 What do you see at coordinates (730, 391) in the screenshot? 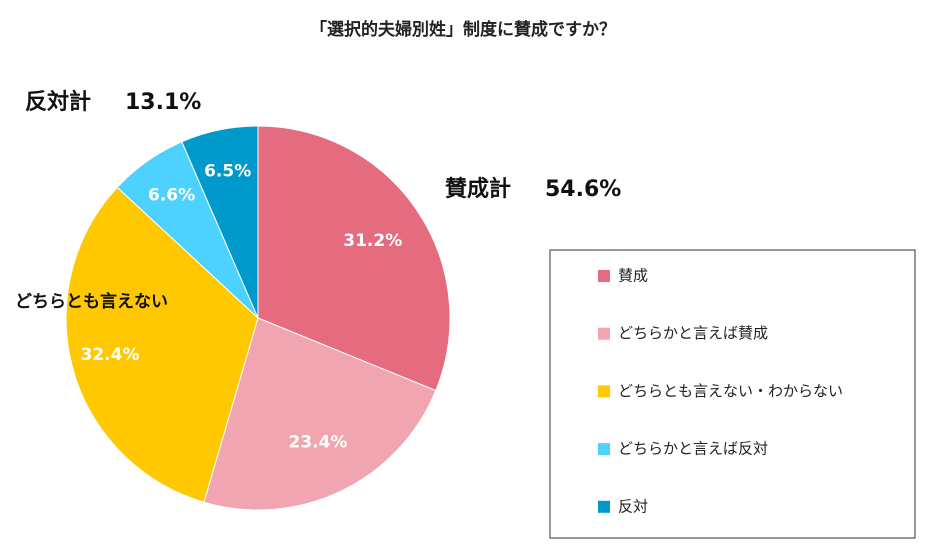
I see `legend-label: どちらとも言えない・わからない` at bounding box center [730, 391].